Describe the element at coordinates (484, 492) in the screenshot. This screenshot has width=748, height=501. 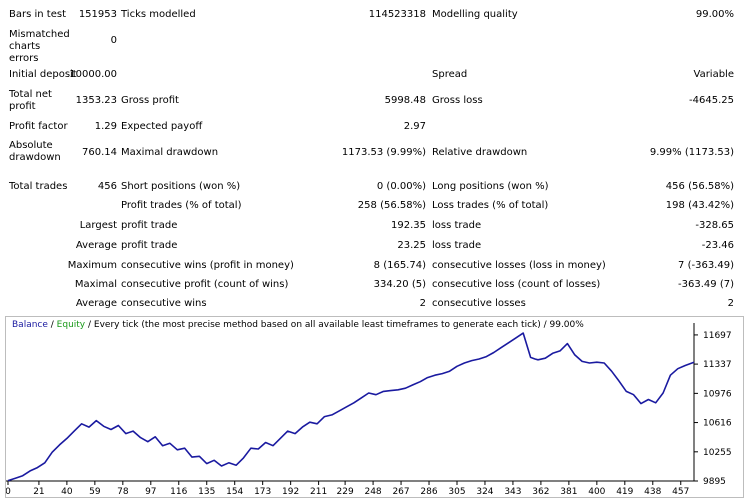
I see `x-tick-label: 324` at that location.